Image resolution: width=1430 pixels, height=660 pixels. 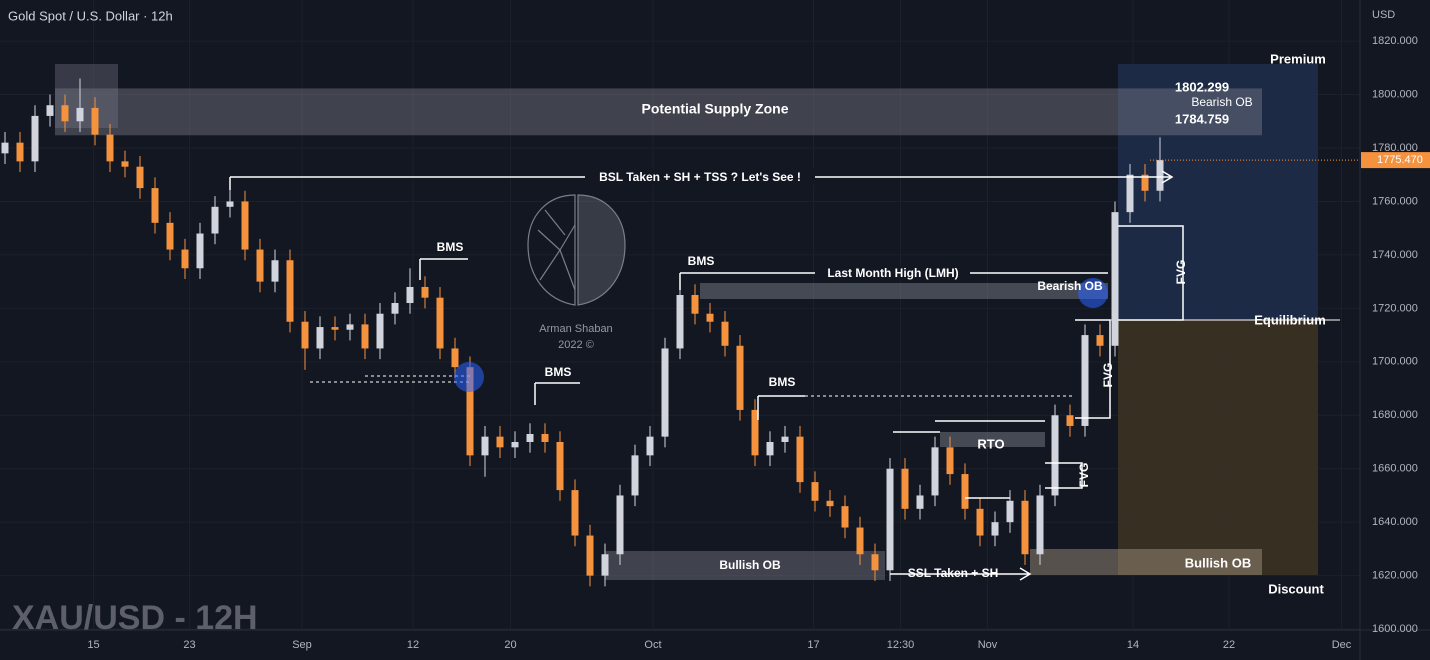 What do you see at coordinates (576, 345) in the screenshot?
I see `logo-year: 2022 ©` at bounding box center [576, 345].